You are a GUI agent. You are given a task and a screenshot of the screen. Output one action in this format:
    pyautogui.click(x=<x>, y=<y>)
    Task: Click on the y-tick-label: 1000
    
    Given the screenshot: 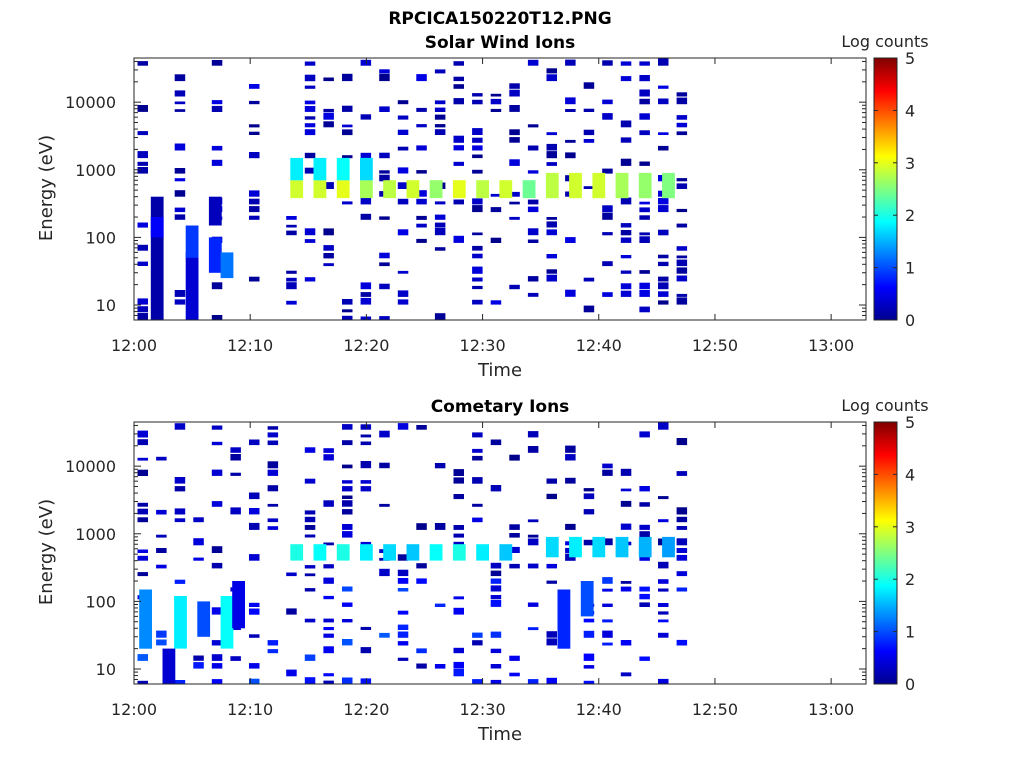 What is the action you would take?
    pyautogui.click(x=95, y=170)
    